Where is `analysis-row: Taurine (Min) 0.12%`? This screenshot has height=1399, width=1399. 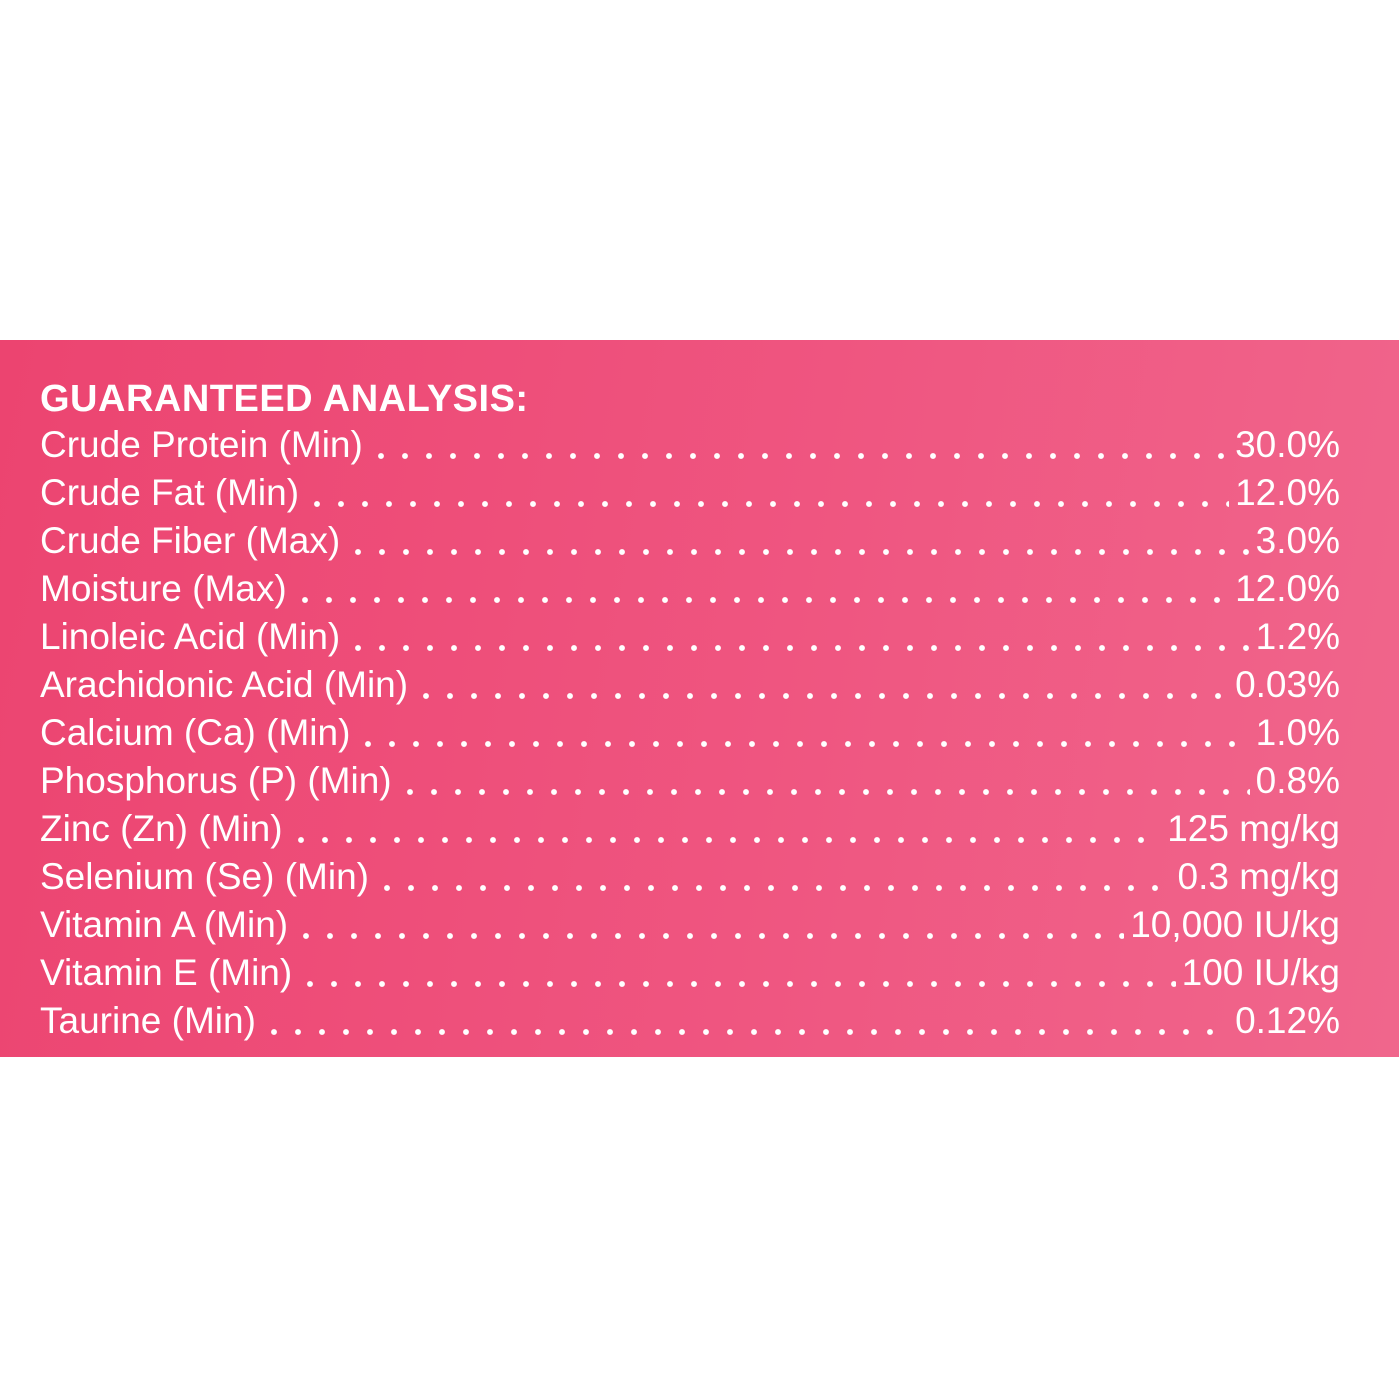
analysis-row: Taurine (Min) 0.12% is located at coordinates (690, 1024).